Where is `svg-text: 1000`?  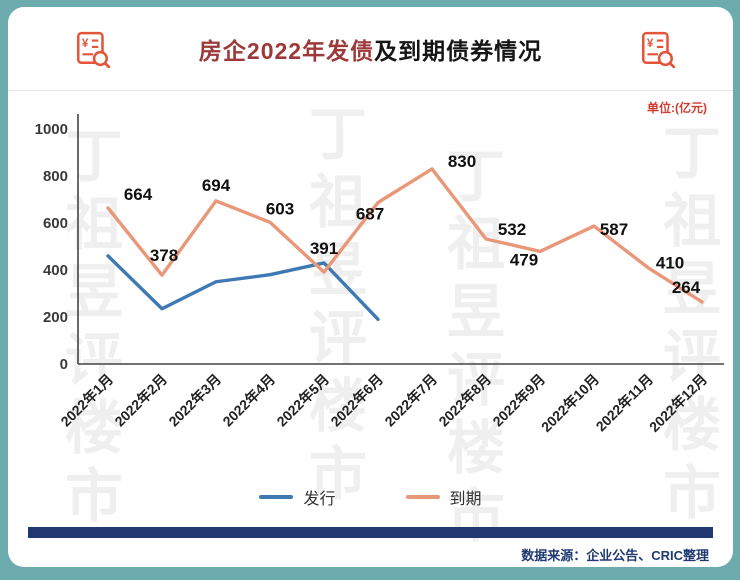 svg-text: 1000 is located at coordinates (51, 129).